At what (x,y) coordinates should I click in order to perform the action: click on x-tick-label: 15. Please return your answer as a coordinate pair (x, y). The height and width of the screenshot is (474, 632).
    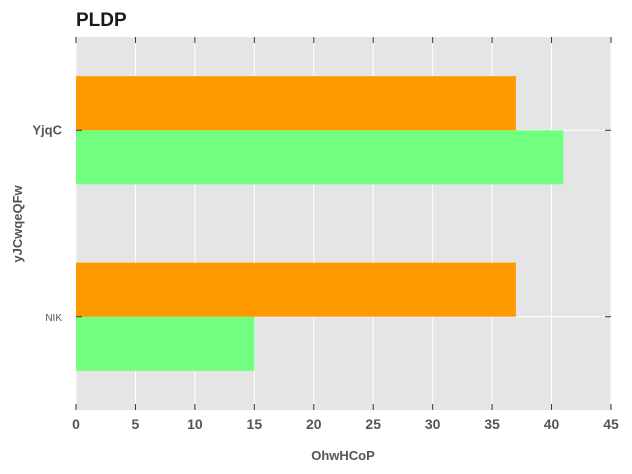
    Looking at the image, I should click on (255, 424).